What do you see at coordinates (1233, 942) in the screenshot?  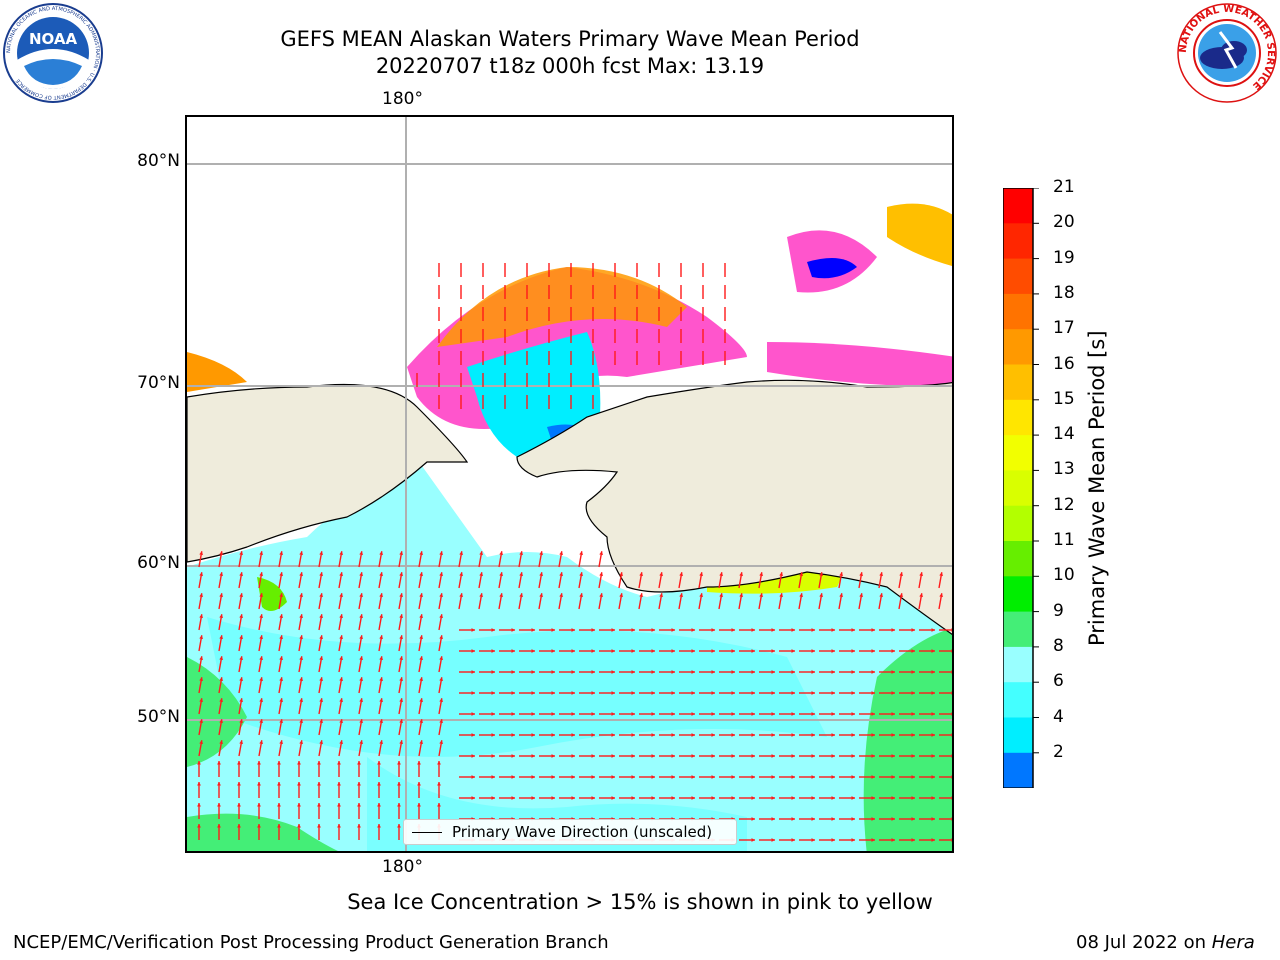 I see `footer-host: Hera` at bounding box center [1233, 942].